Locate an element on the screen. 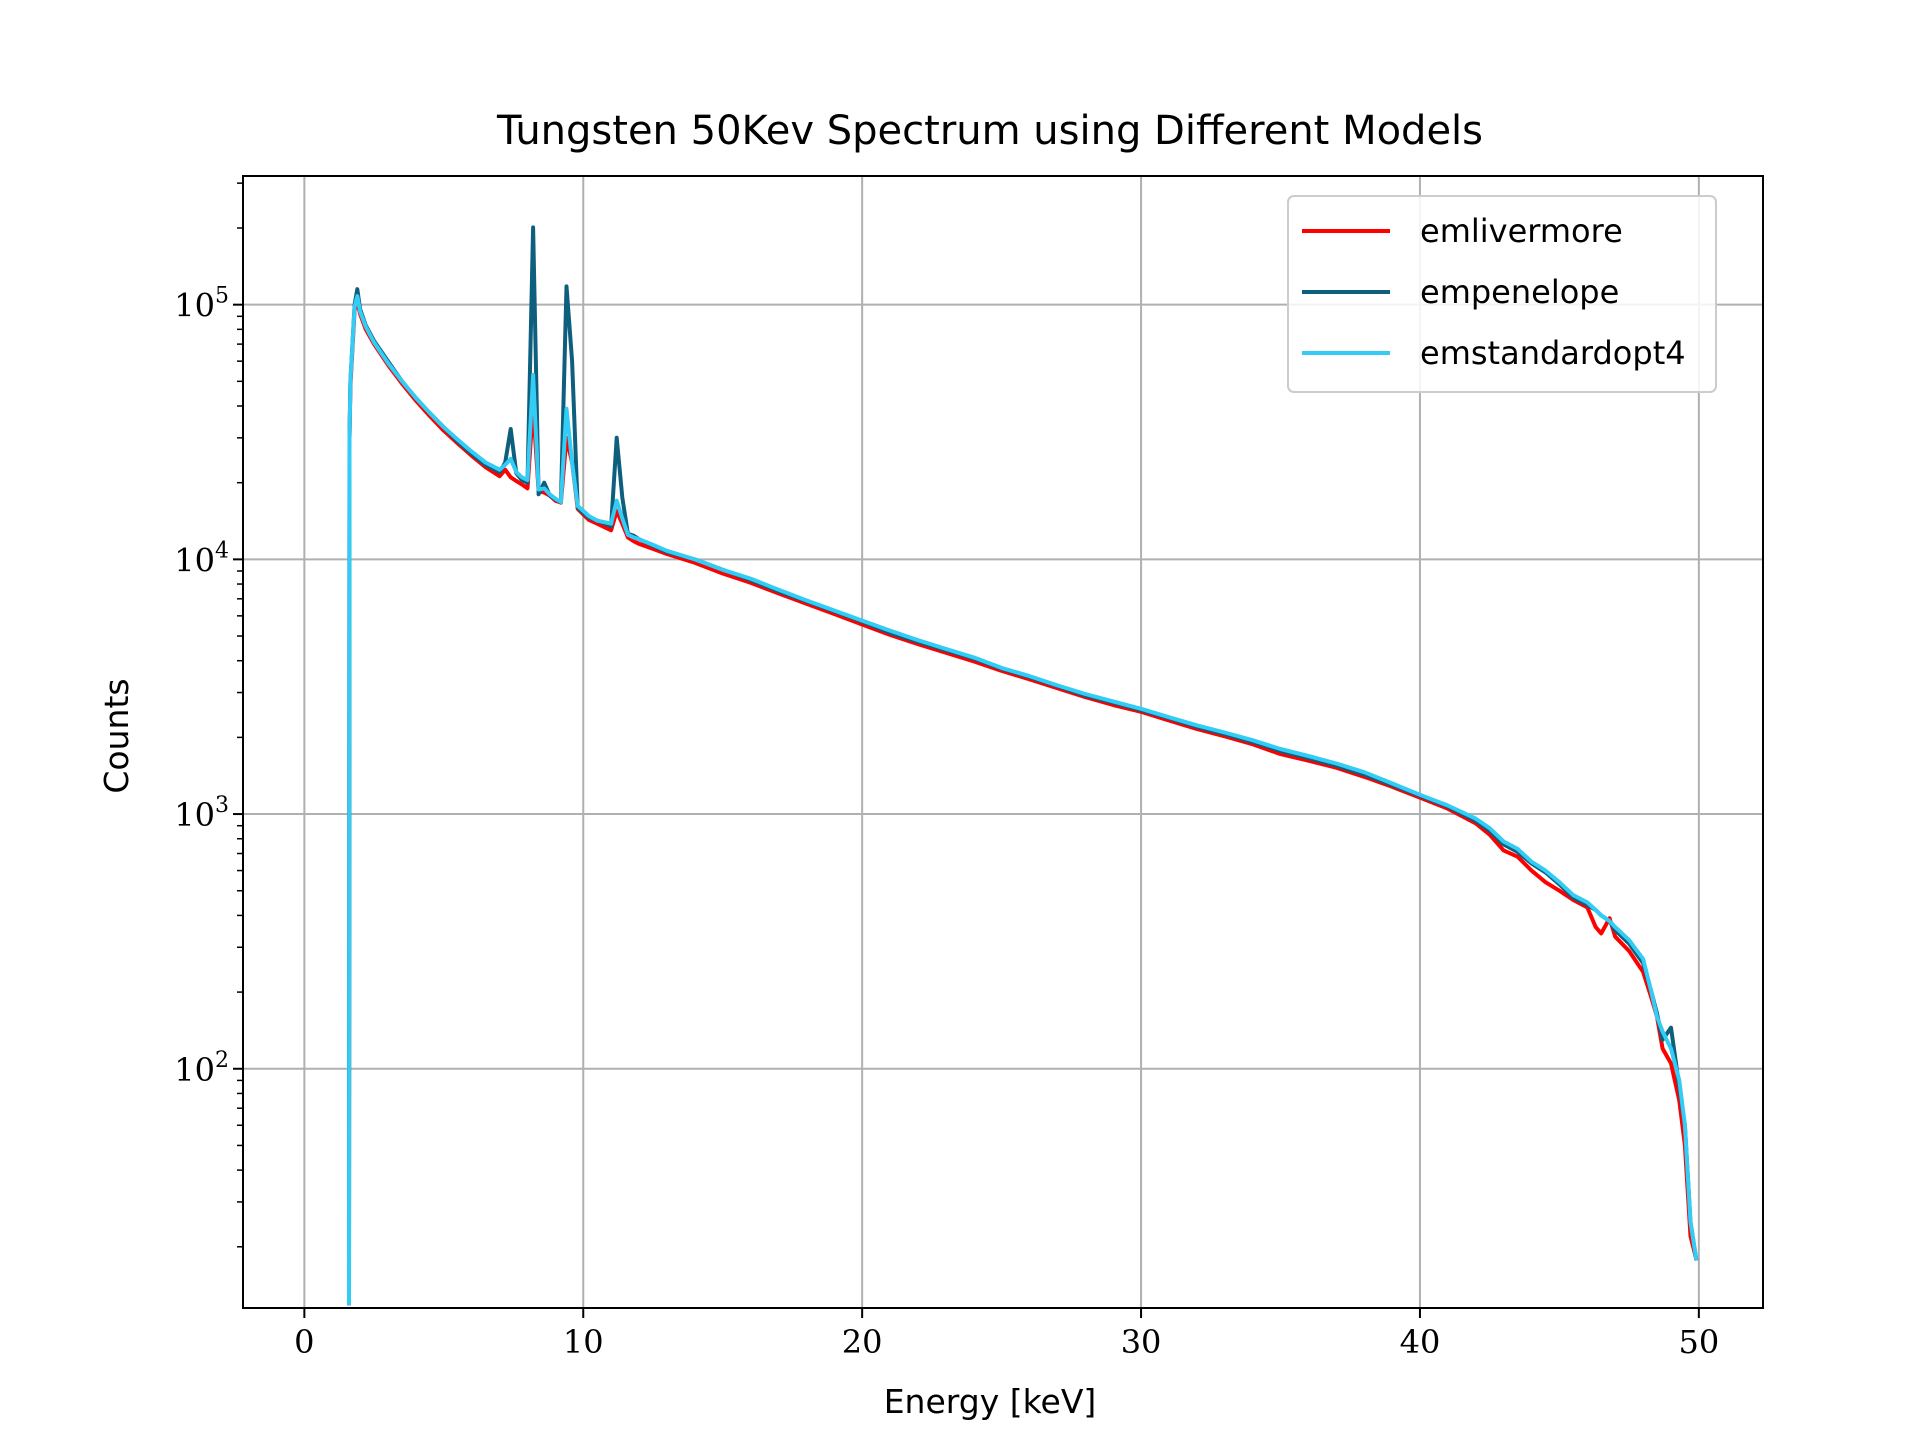 The height and width of the screenshot is (1440, 1920). legend-label-empenelope: empenelope is located at coordinates (1519, 292).